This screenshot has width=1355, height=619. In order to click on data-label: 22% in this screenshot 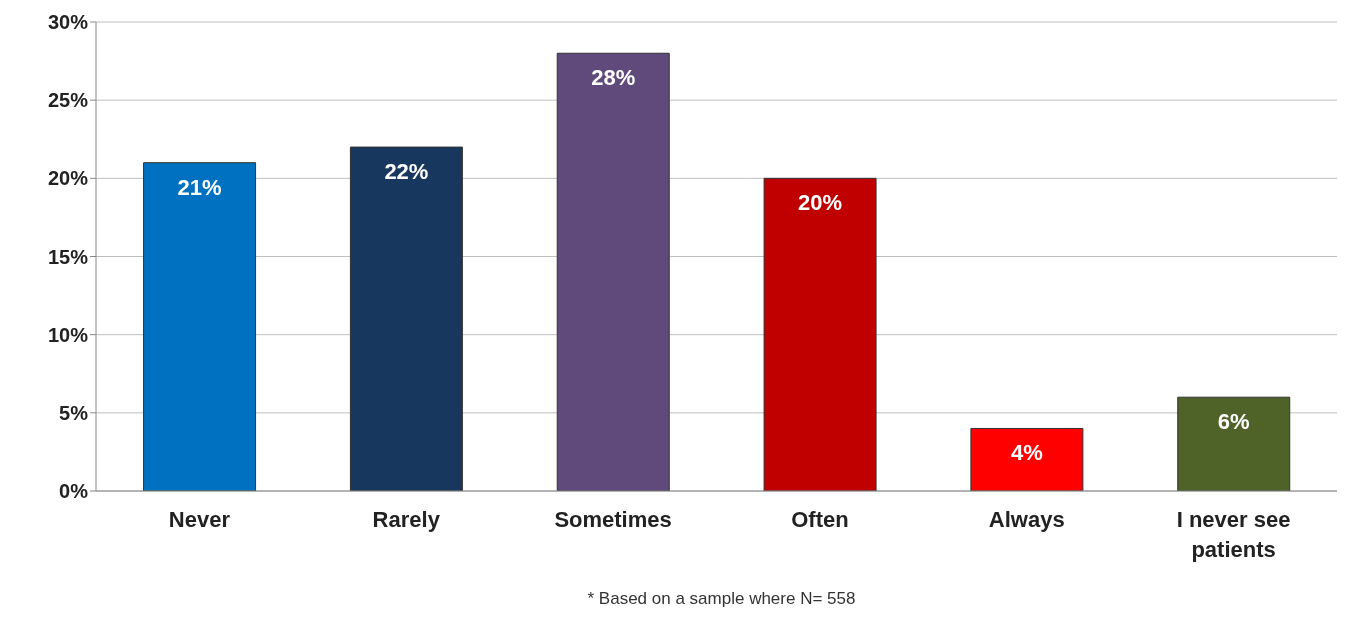, I will do `click(406, 172)`.